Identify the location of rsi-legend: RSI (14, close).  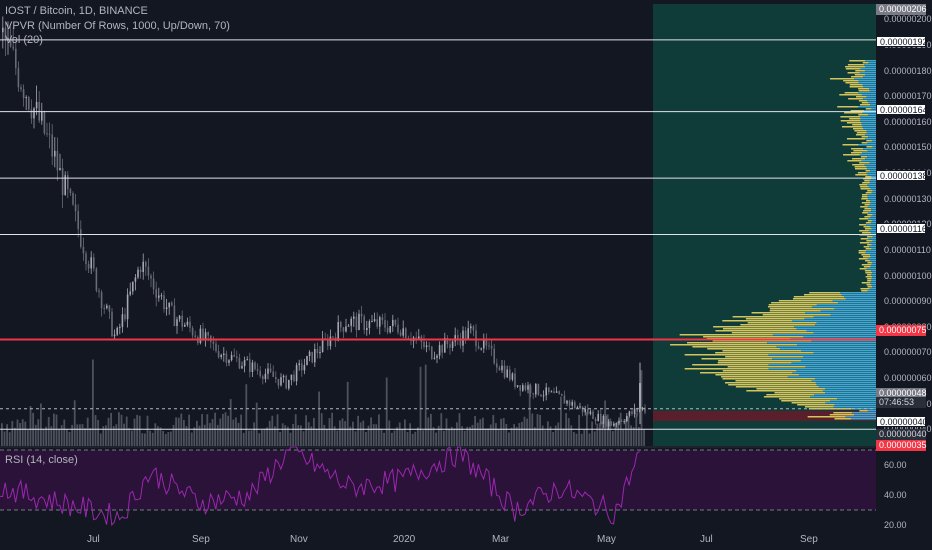
(41, 460).